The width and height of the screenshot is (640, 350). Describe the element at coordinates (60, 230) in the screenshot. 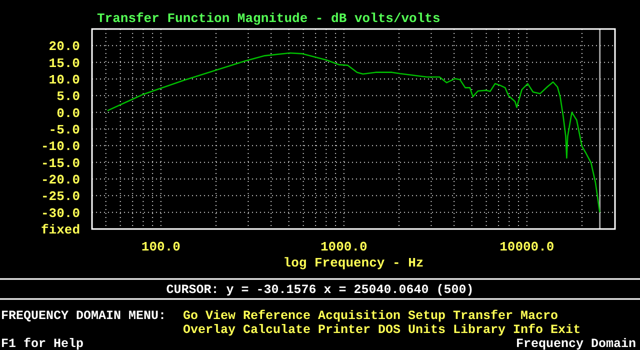

I see `y-tick-label: fixed` at that location.